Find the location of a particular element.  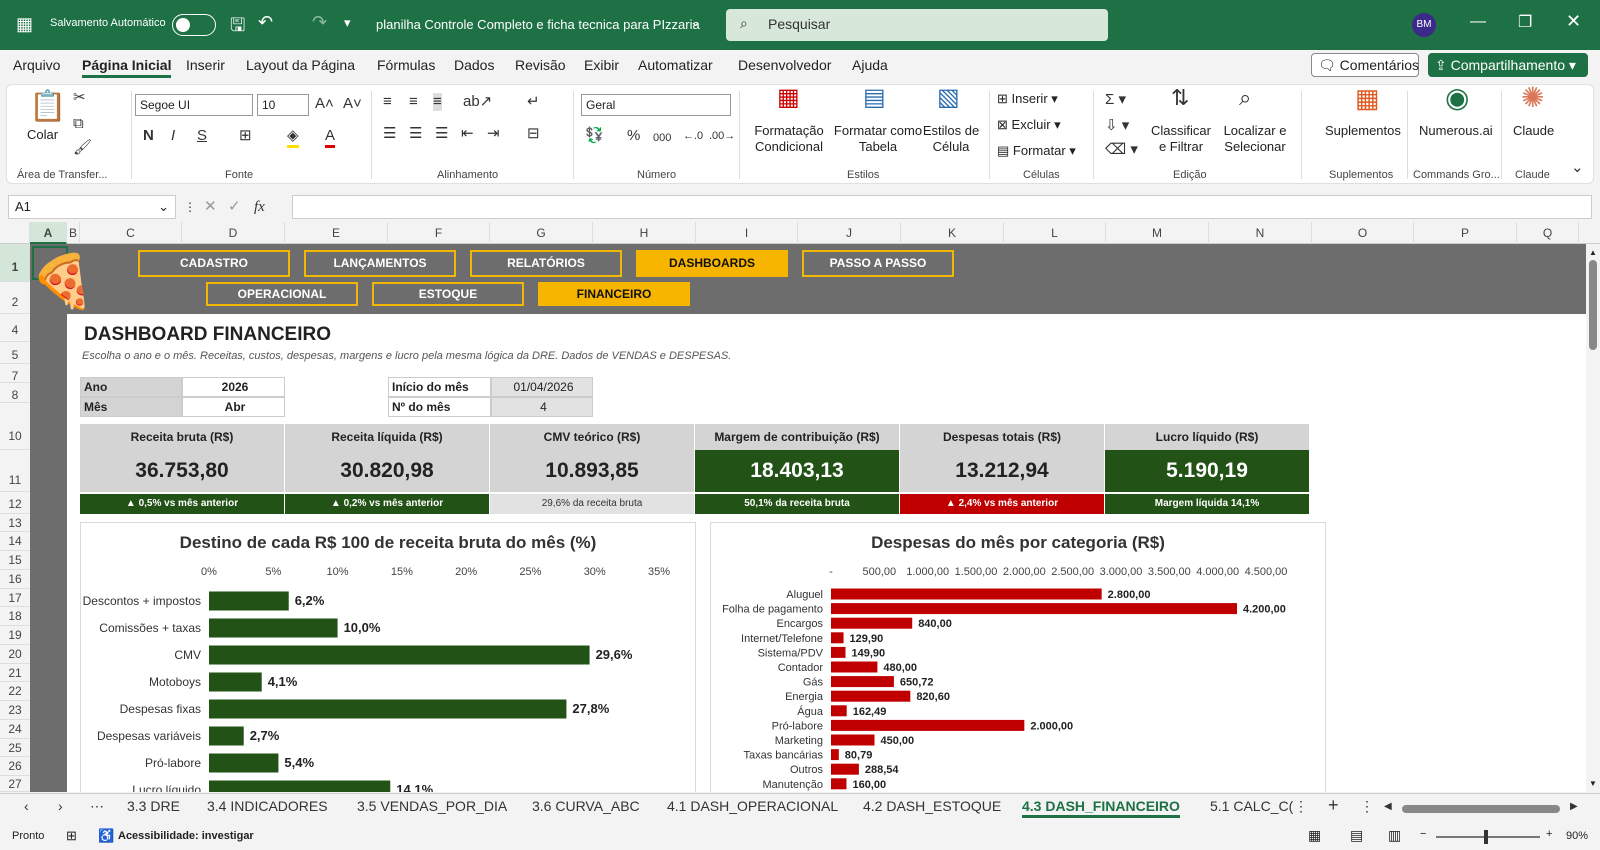

increase-decimal-icon: ←.0 is located at coordinates (693, 136).